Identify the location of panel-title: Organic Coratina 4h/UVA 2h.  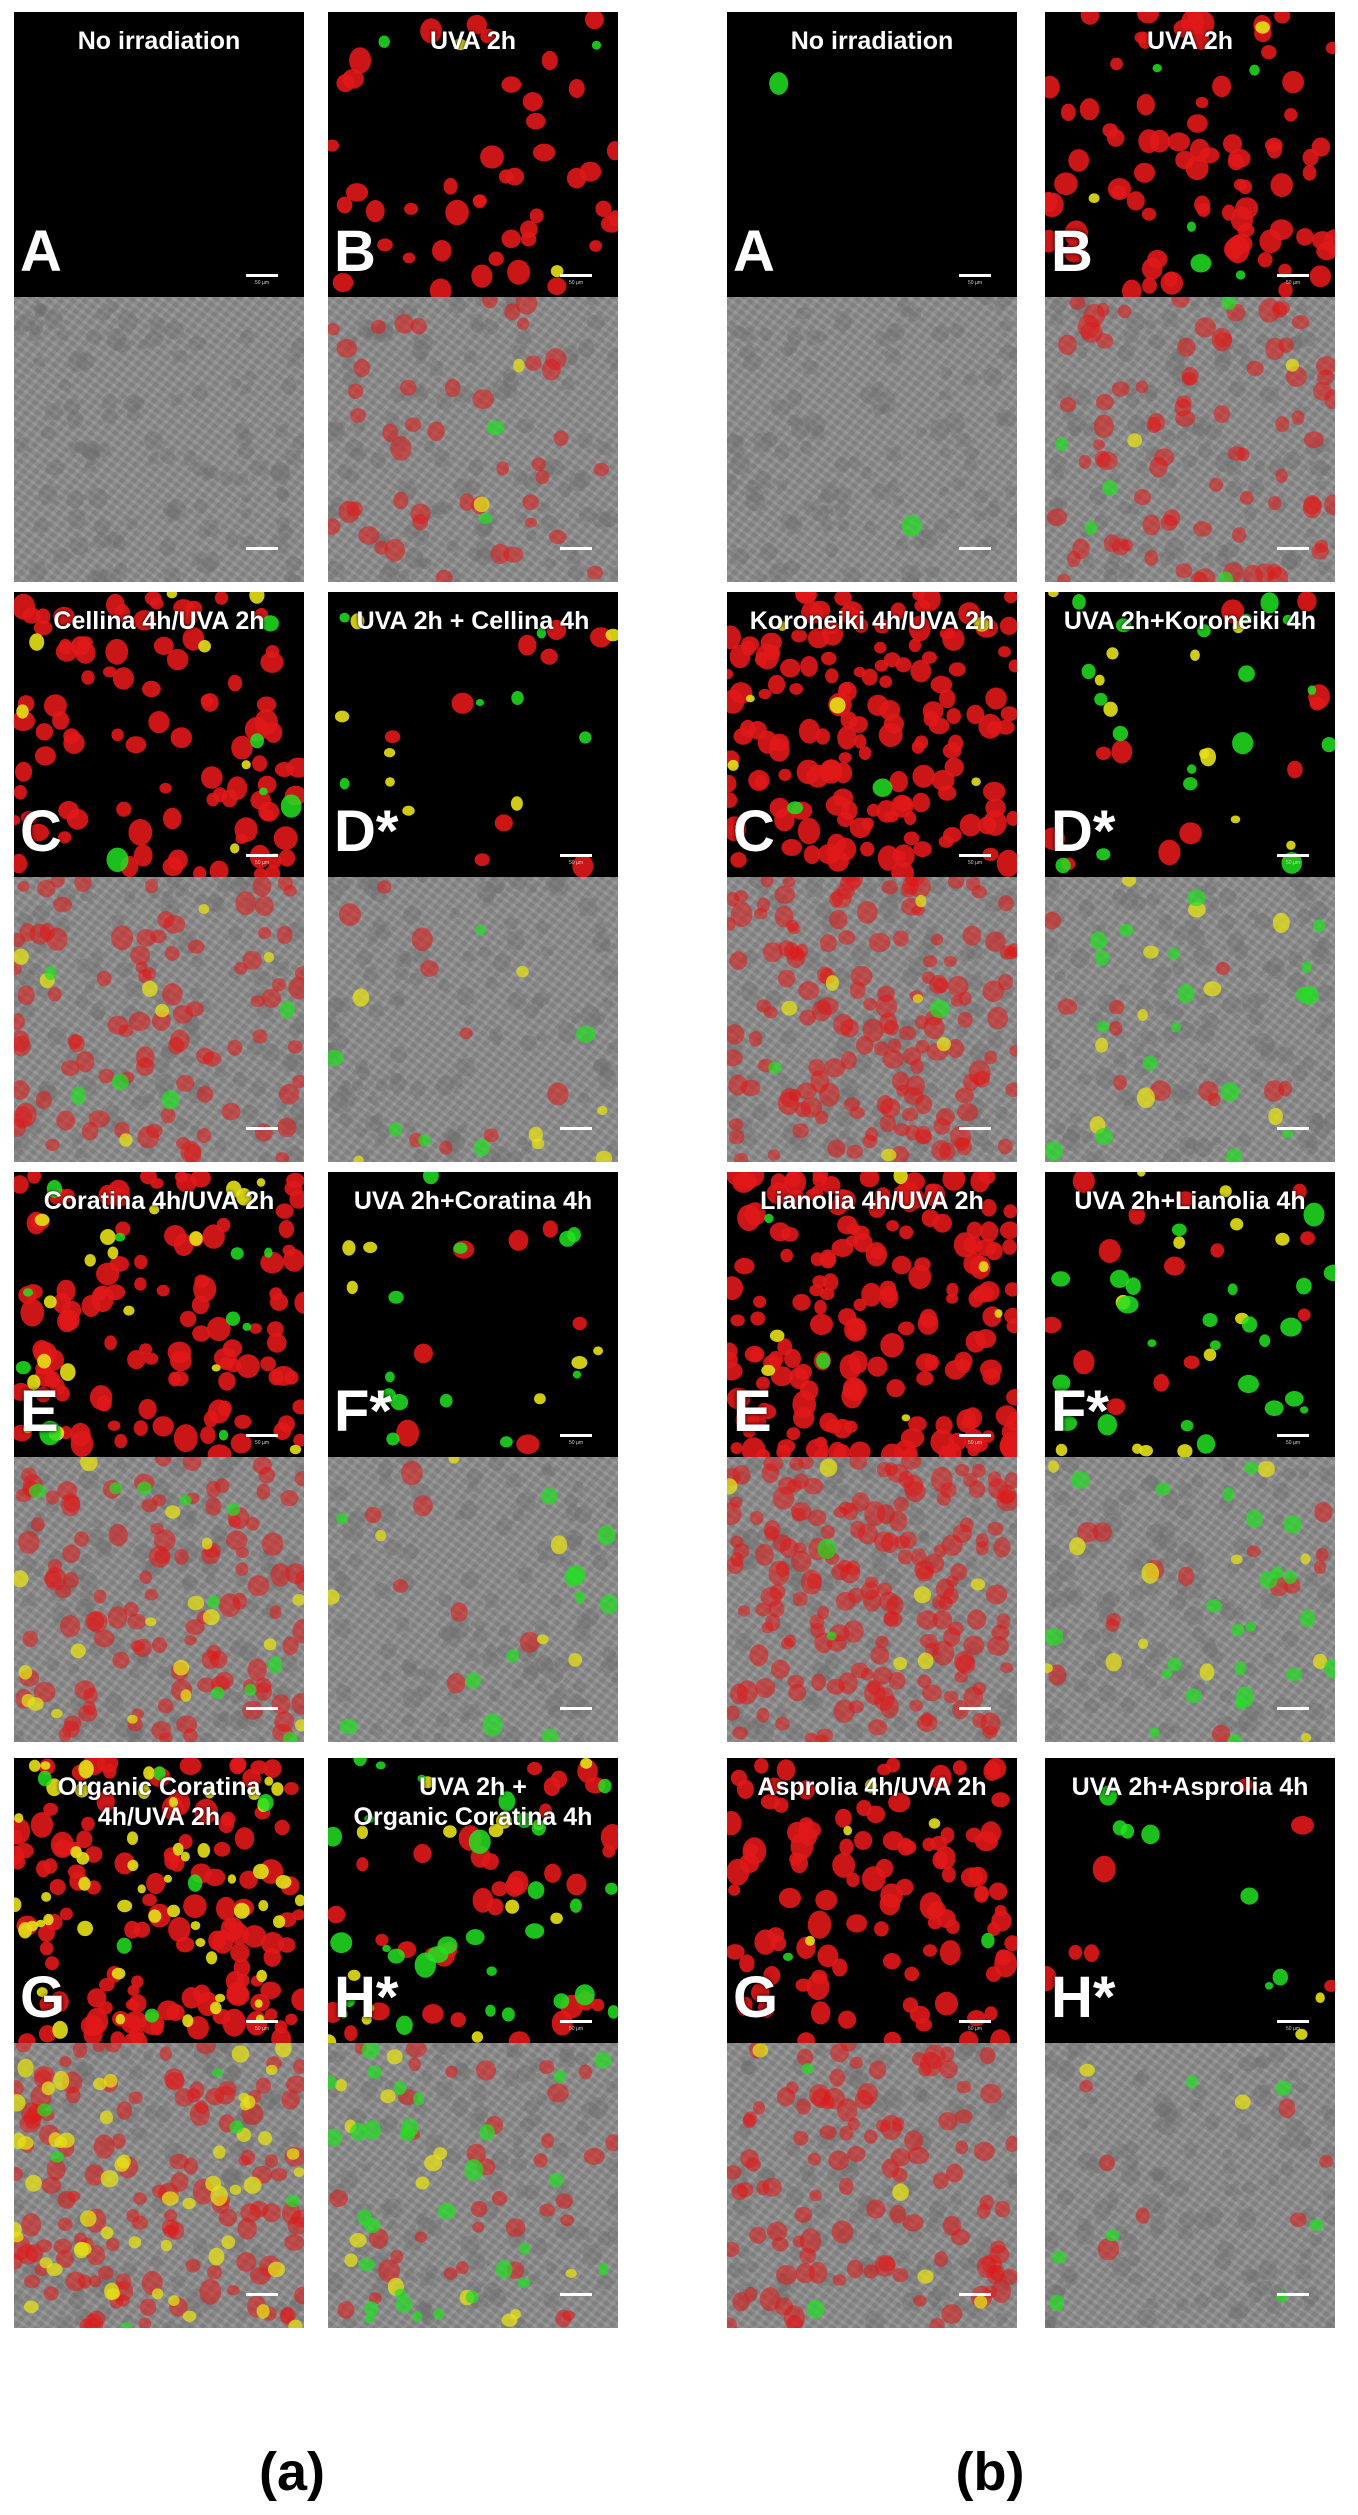
(159, 1802).